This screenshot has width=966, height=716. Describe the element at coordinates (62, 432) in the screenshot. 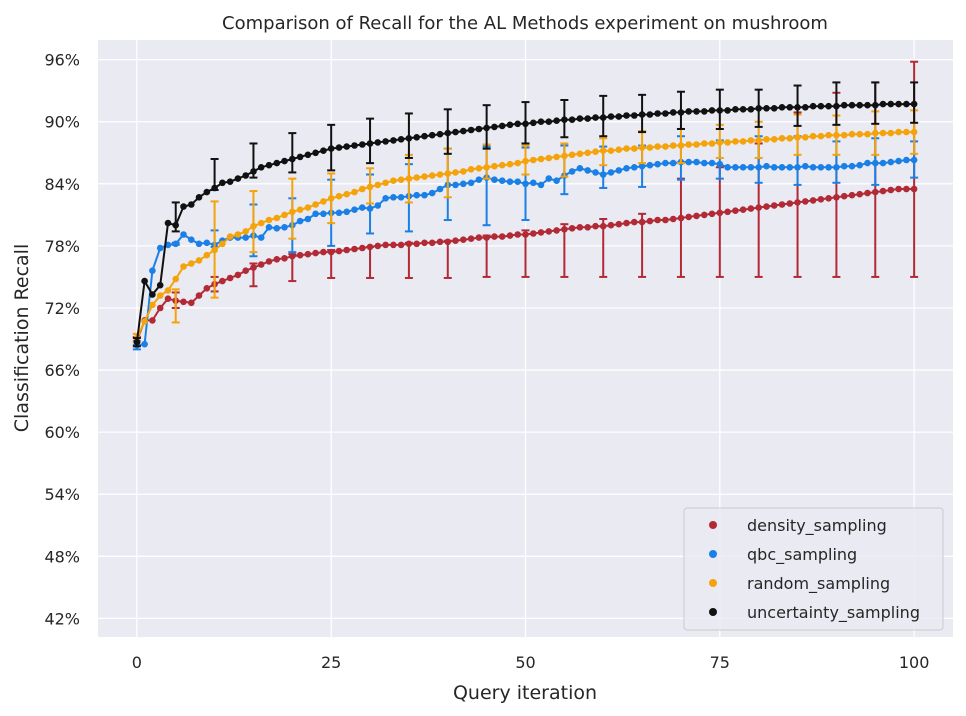

I see `y-tick-label: 60%` at that location.